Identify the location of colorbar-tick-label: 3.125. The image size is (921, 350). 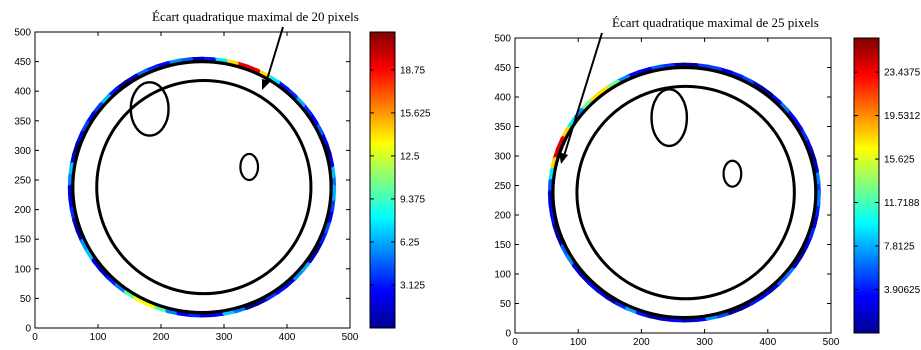
(412, 285).